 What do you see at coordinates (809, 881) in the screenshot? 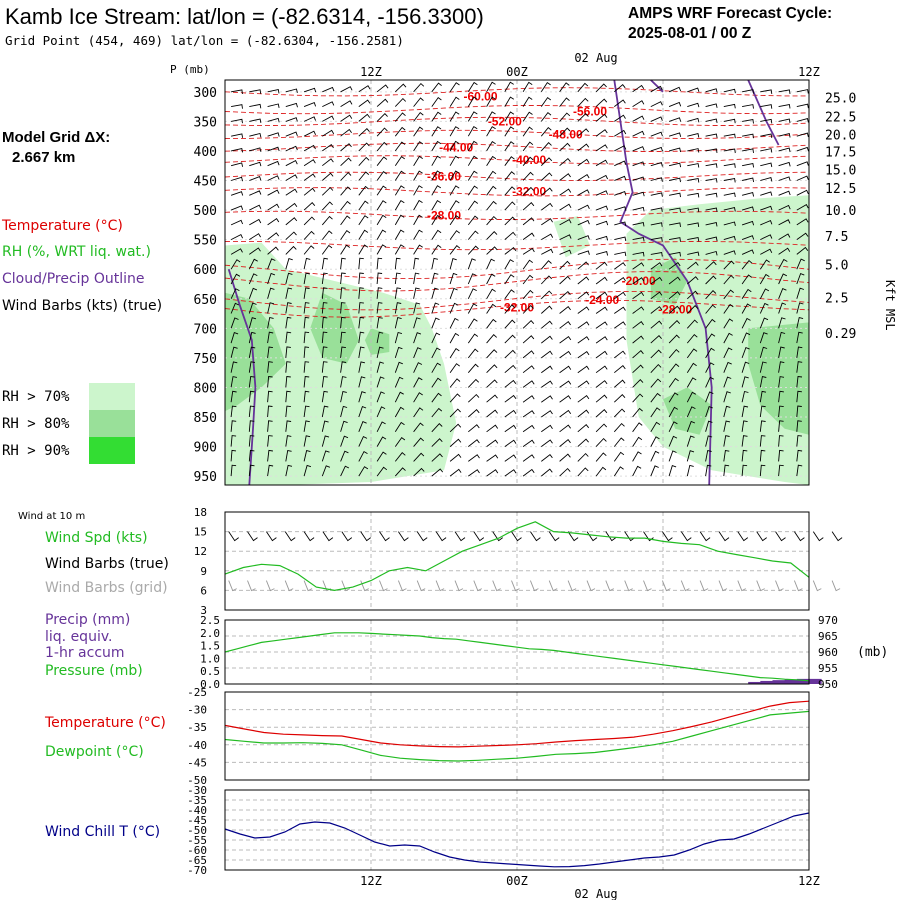
I see `time-tick-bottom: 12Z` at bounding box center [809, 881].